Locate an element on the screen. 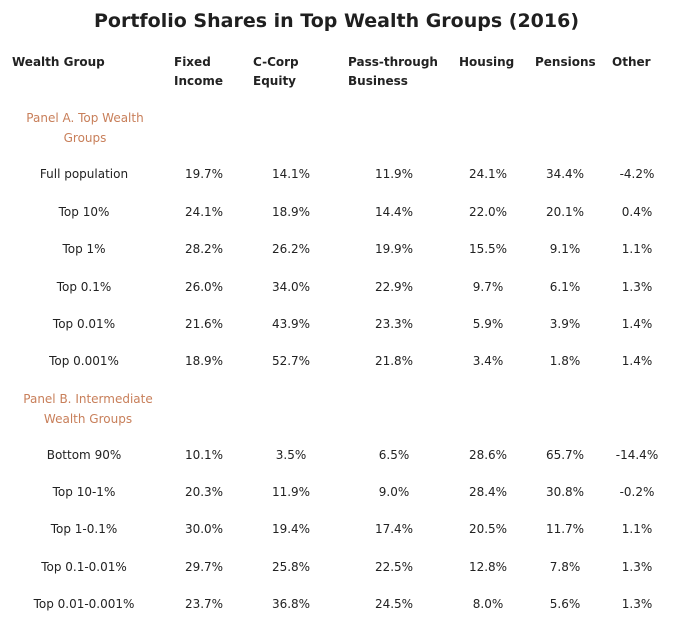  table-cell-ccorp: 34.0% is located at coordinates (291, 287).